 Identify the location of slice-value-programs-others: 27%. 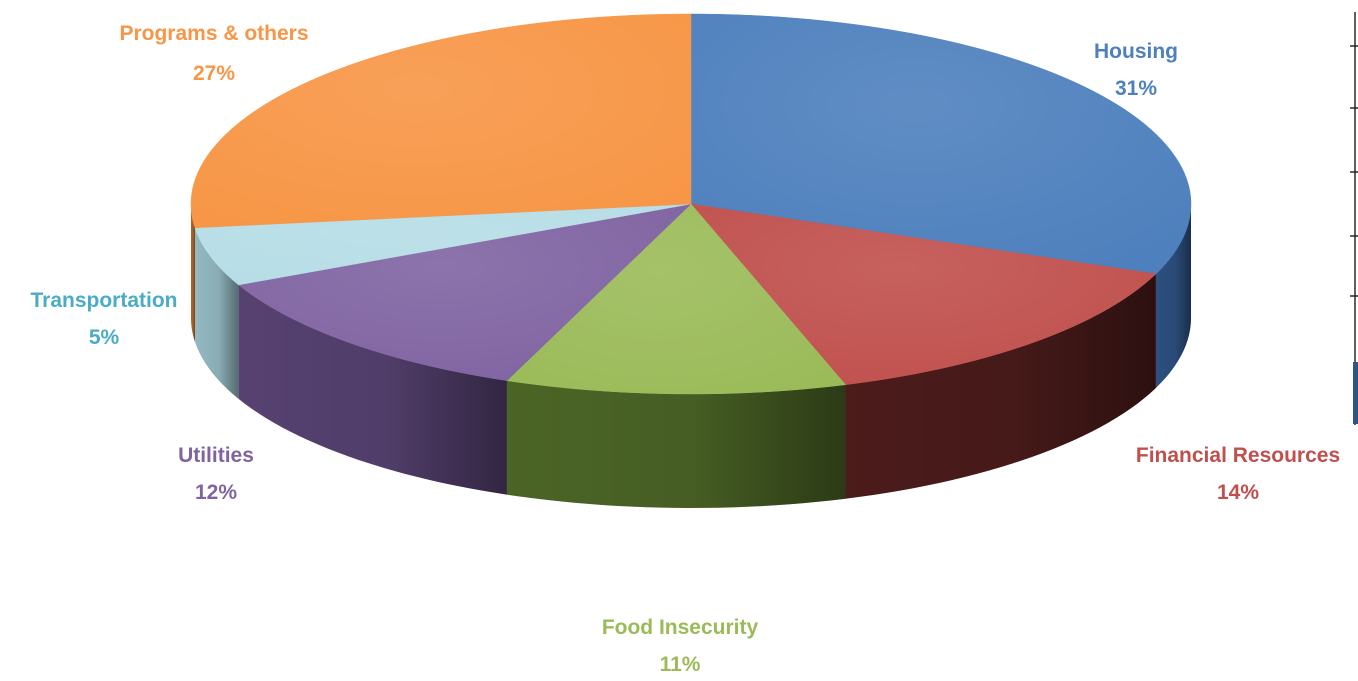
(214, 73).